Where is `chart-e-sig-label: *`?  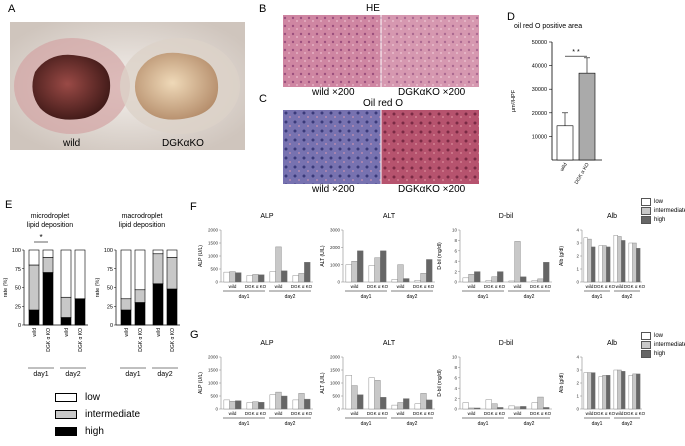
chart-e-sig-label: * is located at coordinates (40, 237).